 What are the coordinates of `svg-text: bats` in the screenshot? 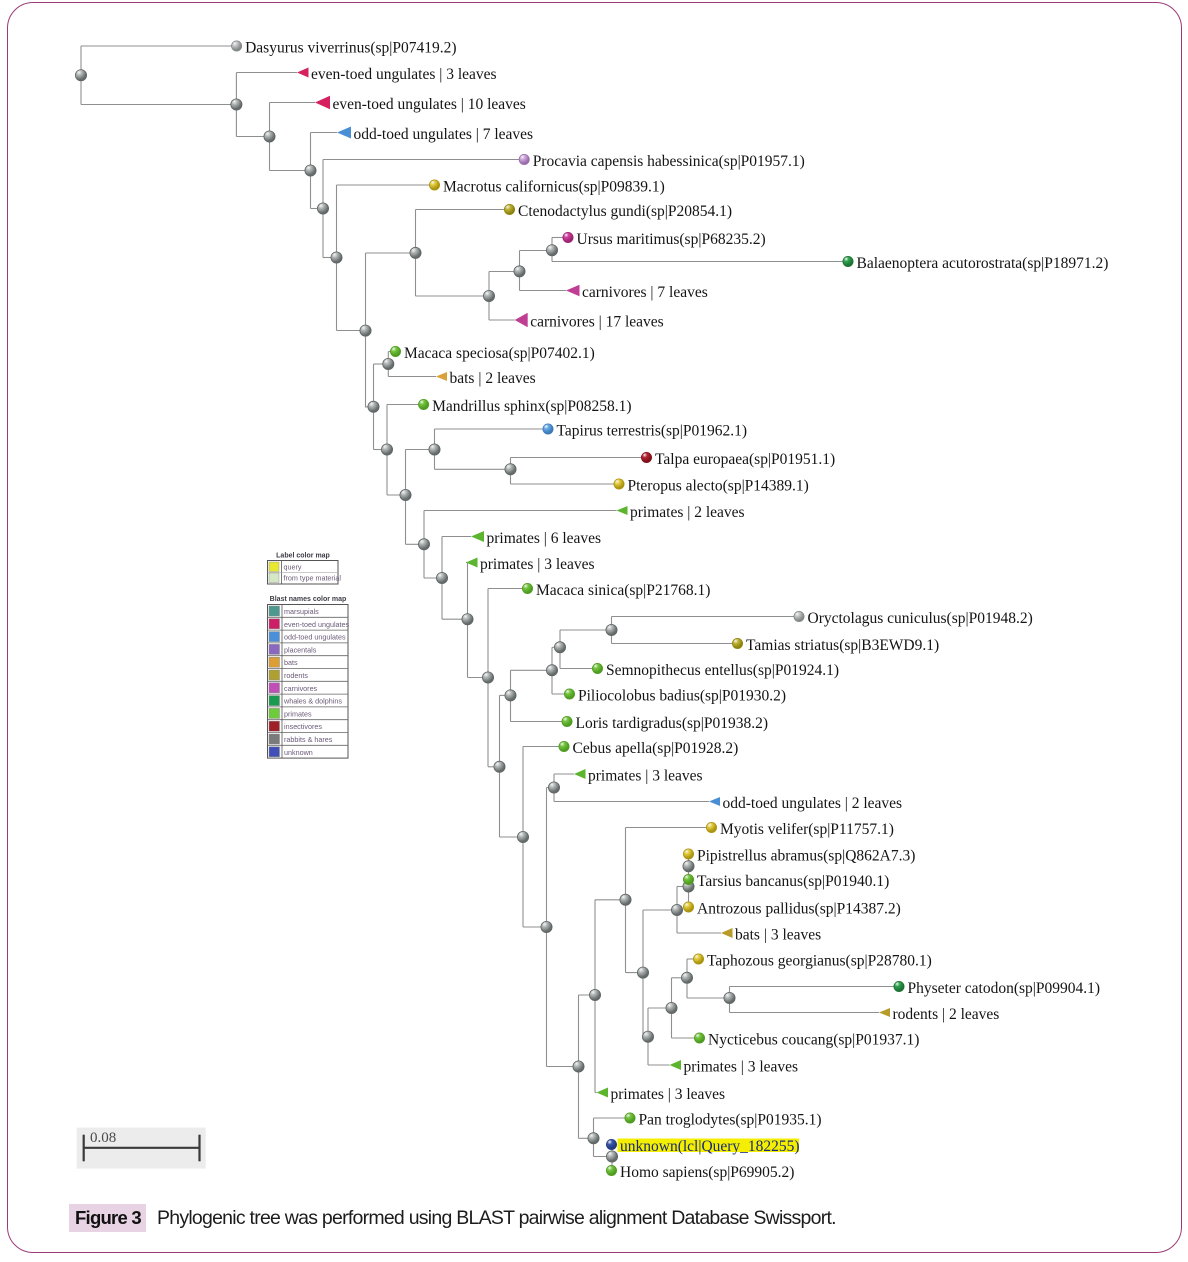 It's located at (291, 662).